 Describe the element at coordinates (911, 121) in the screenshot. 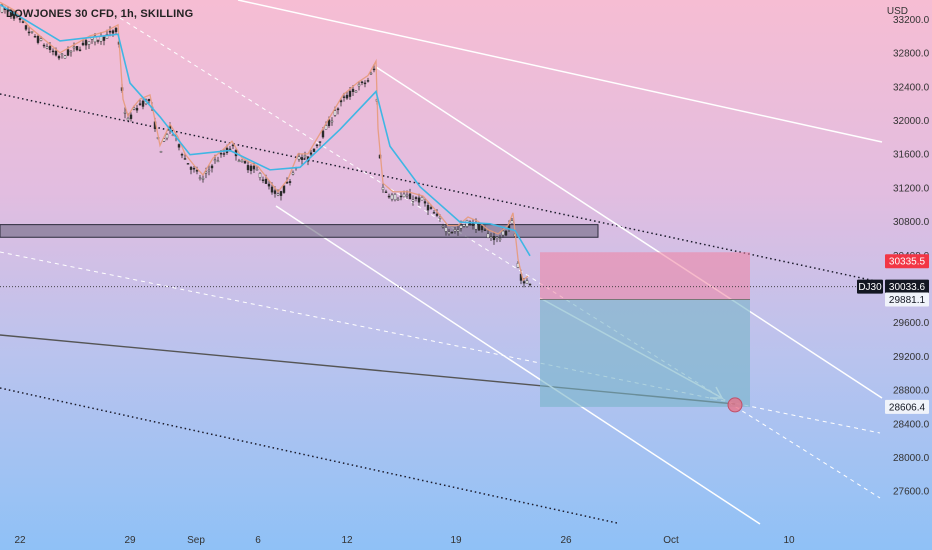

I see `y-tick-label: 32000.0` at that location.